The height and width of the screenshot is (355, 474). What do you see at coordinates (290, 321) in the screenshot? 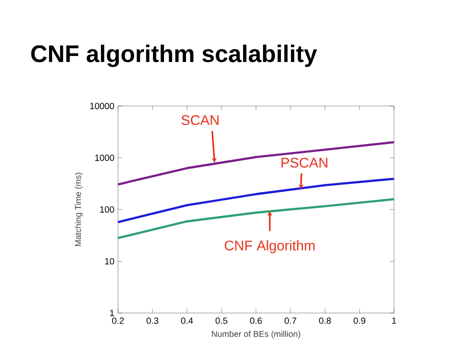
I see `x-tick-label: 0.7` at bounding box center [290, 321].